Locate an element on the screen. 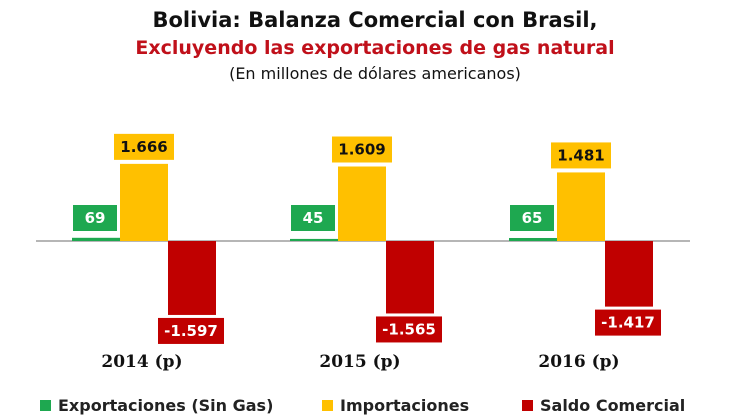 The image size is (750, 420). data-label-exportaciones-2: 45 is located at coordinates (313, 218).